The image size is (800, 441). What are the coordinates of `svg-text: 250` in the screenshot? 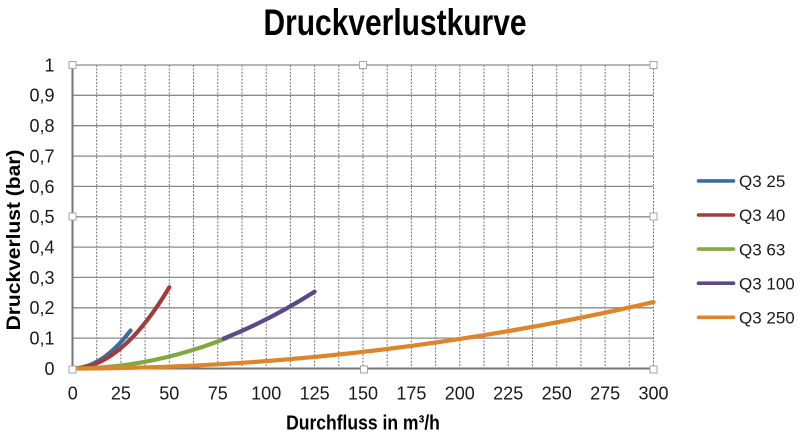 It's located at (557, 393).